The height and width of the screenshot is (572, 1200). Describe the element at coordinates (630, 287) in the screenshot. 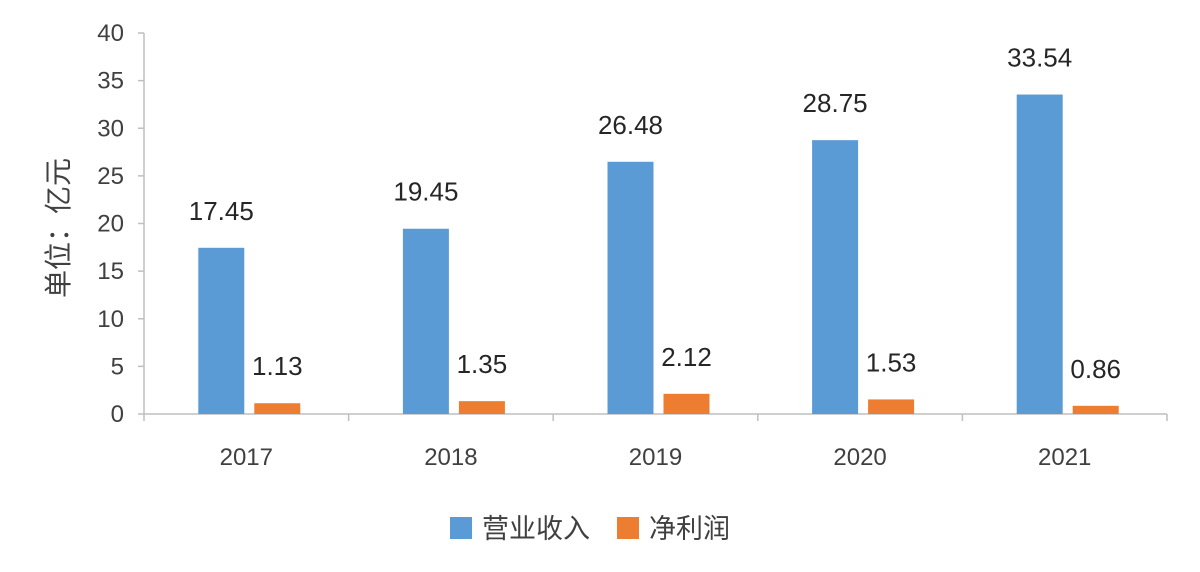

I see `bar-revenue-2019` at that location.